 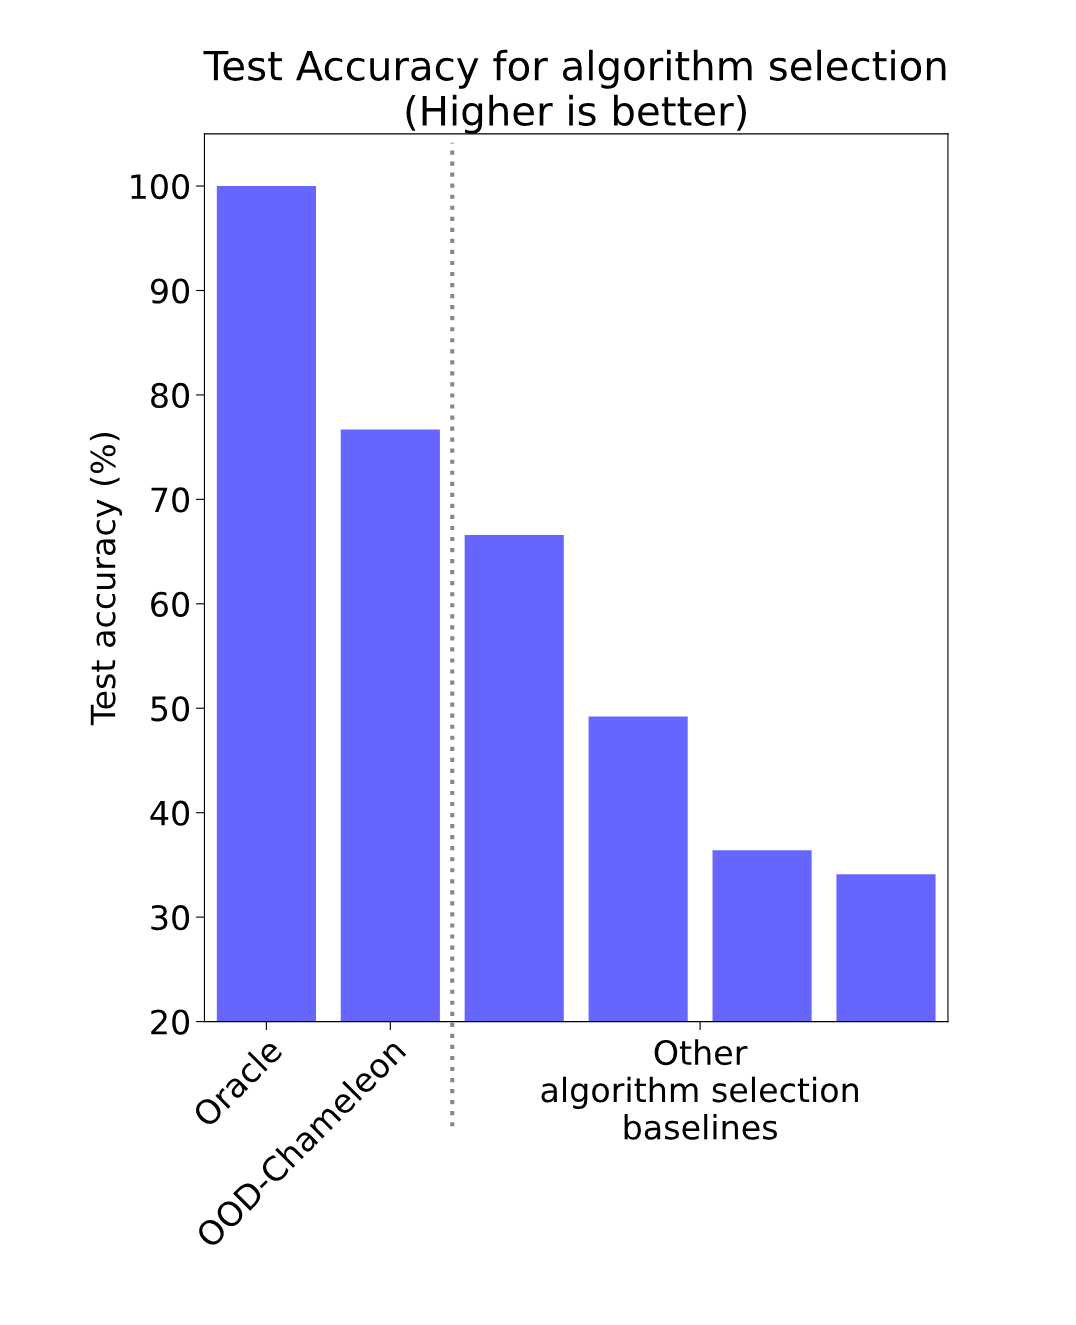 I want to click on y-tick-label: 80, so click(x=170, y=395).